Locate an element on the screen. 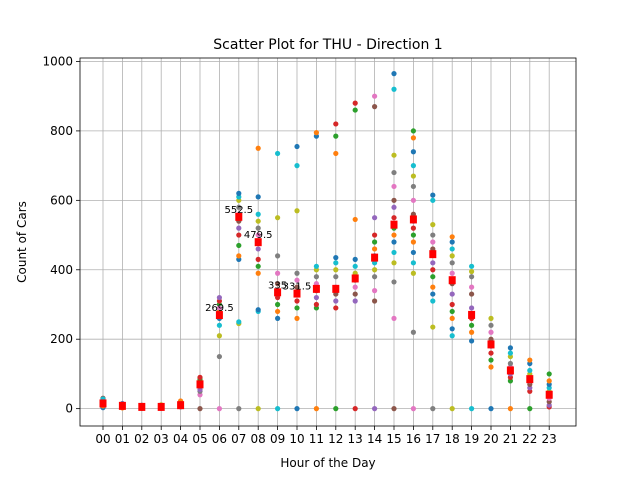  median-annotation: 331.5 is located at coordinates (297, 287).